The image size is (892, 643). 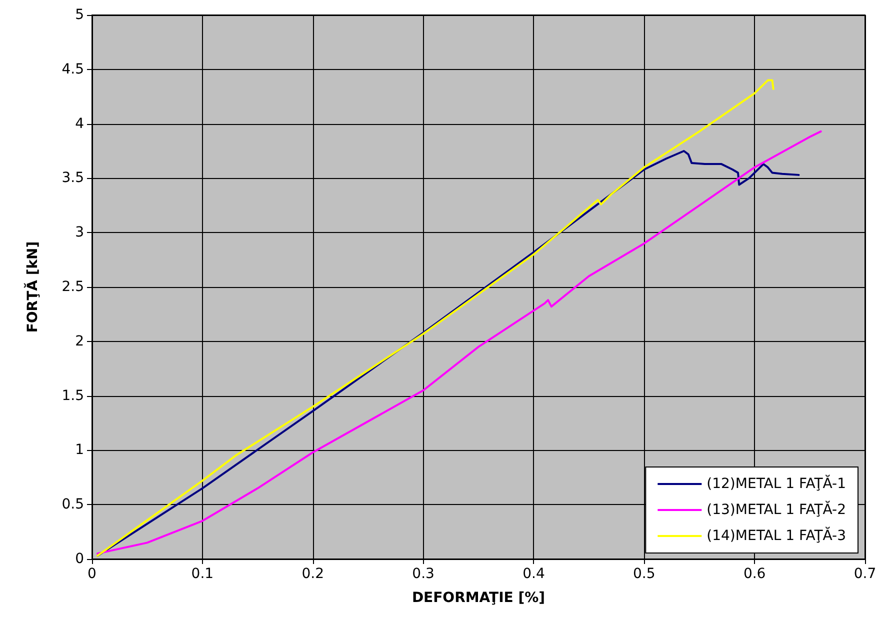 What do you see at coordinates (79, 15) in the screenshot?
I see `y-tick-label: 5` at bounding box center [79, 15].